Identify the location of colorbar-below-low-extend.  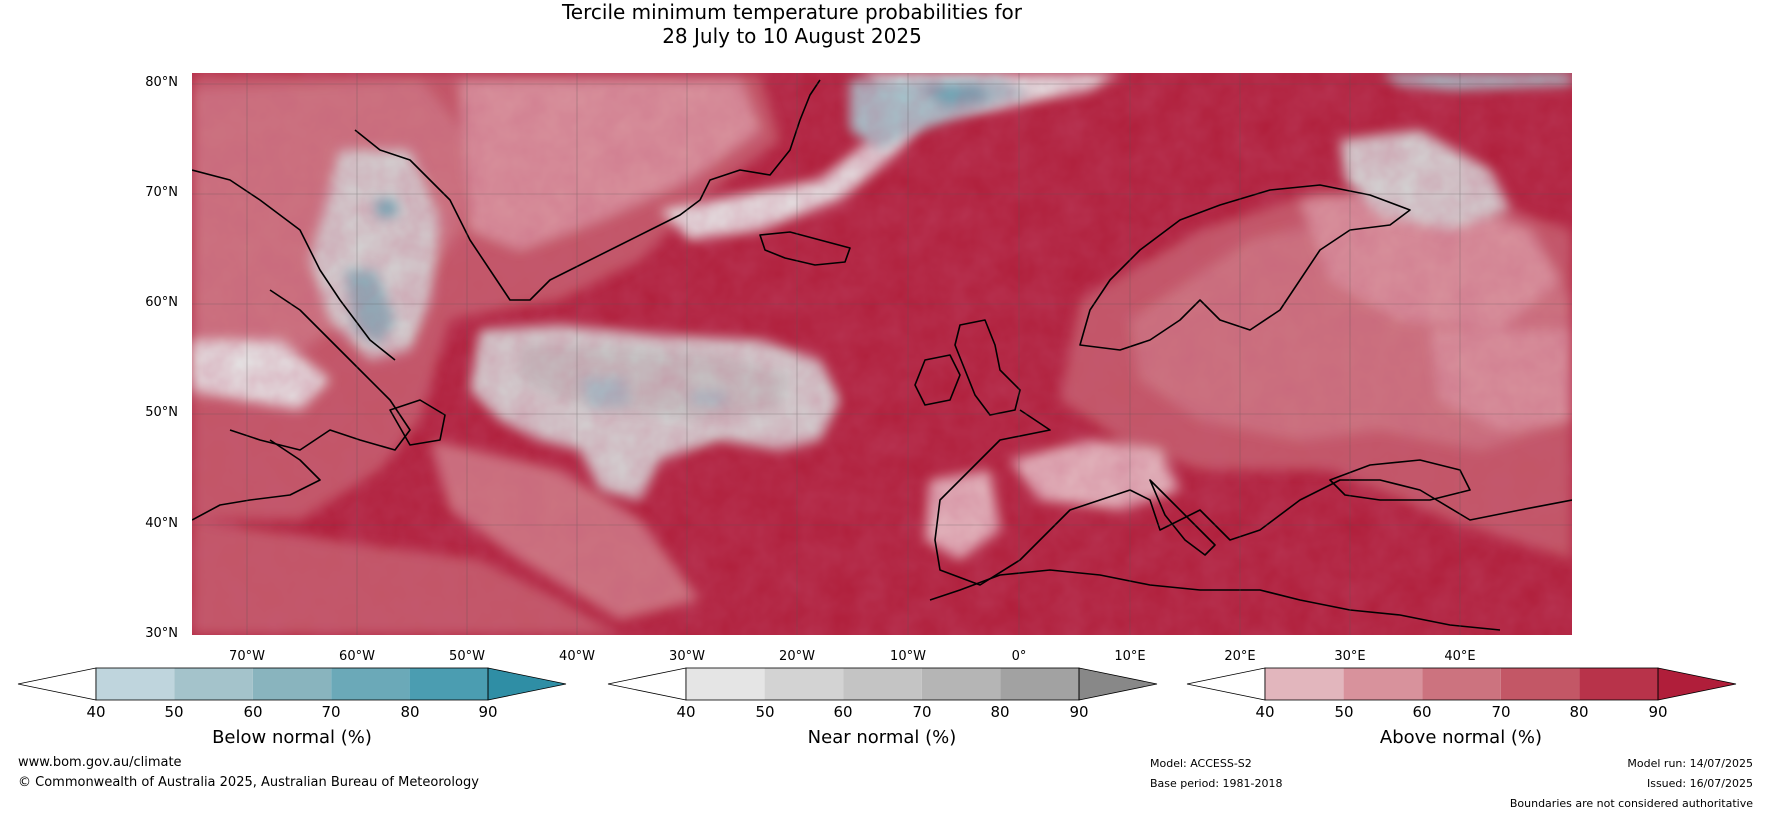
(57, 684).